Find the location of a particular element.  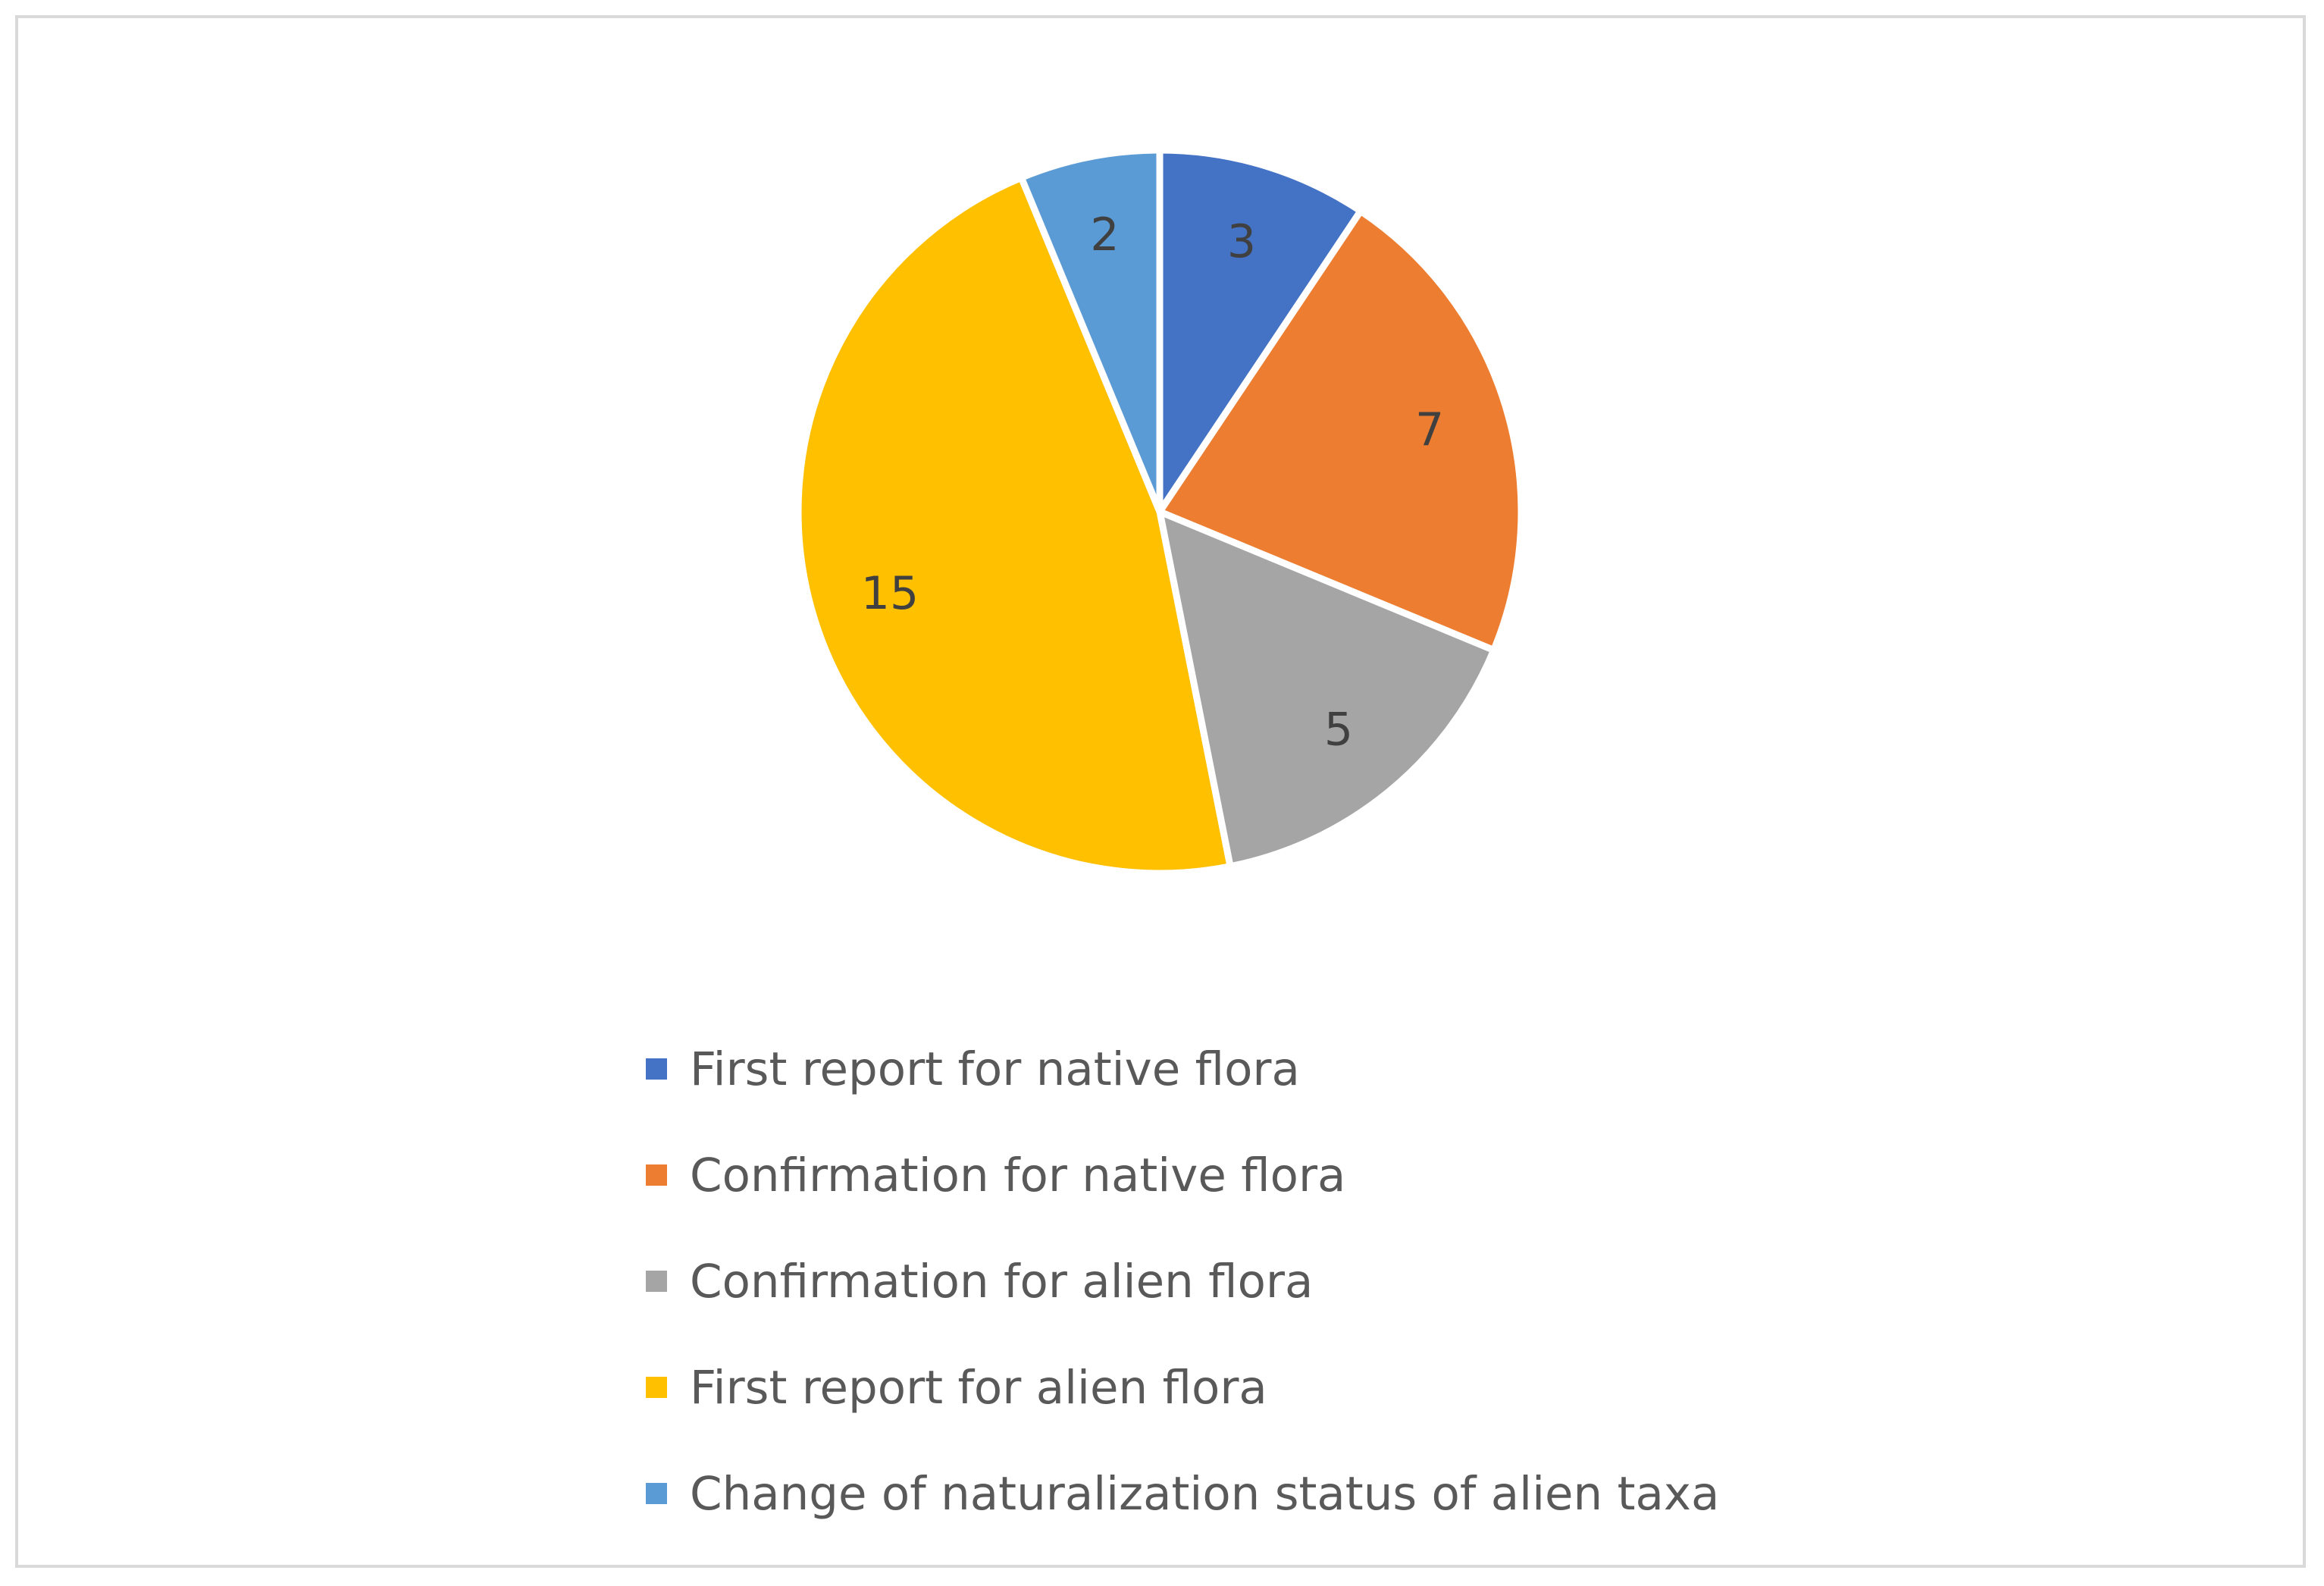

legend-label-1: First report for native flora is located at coordinates (995, 1069).